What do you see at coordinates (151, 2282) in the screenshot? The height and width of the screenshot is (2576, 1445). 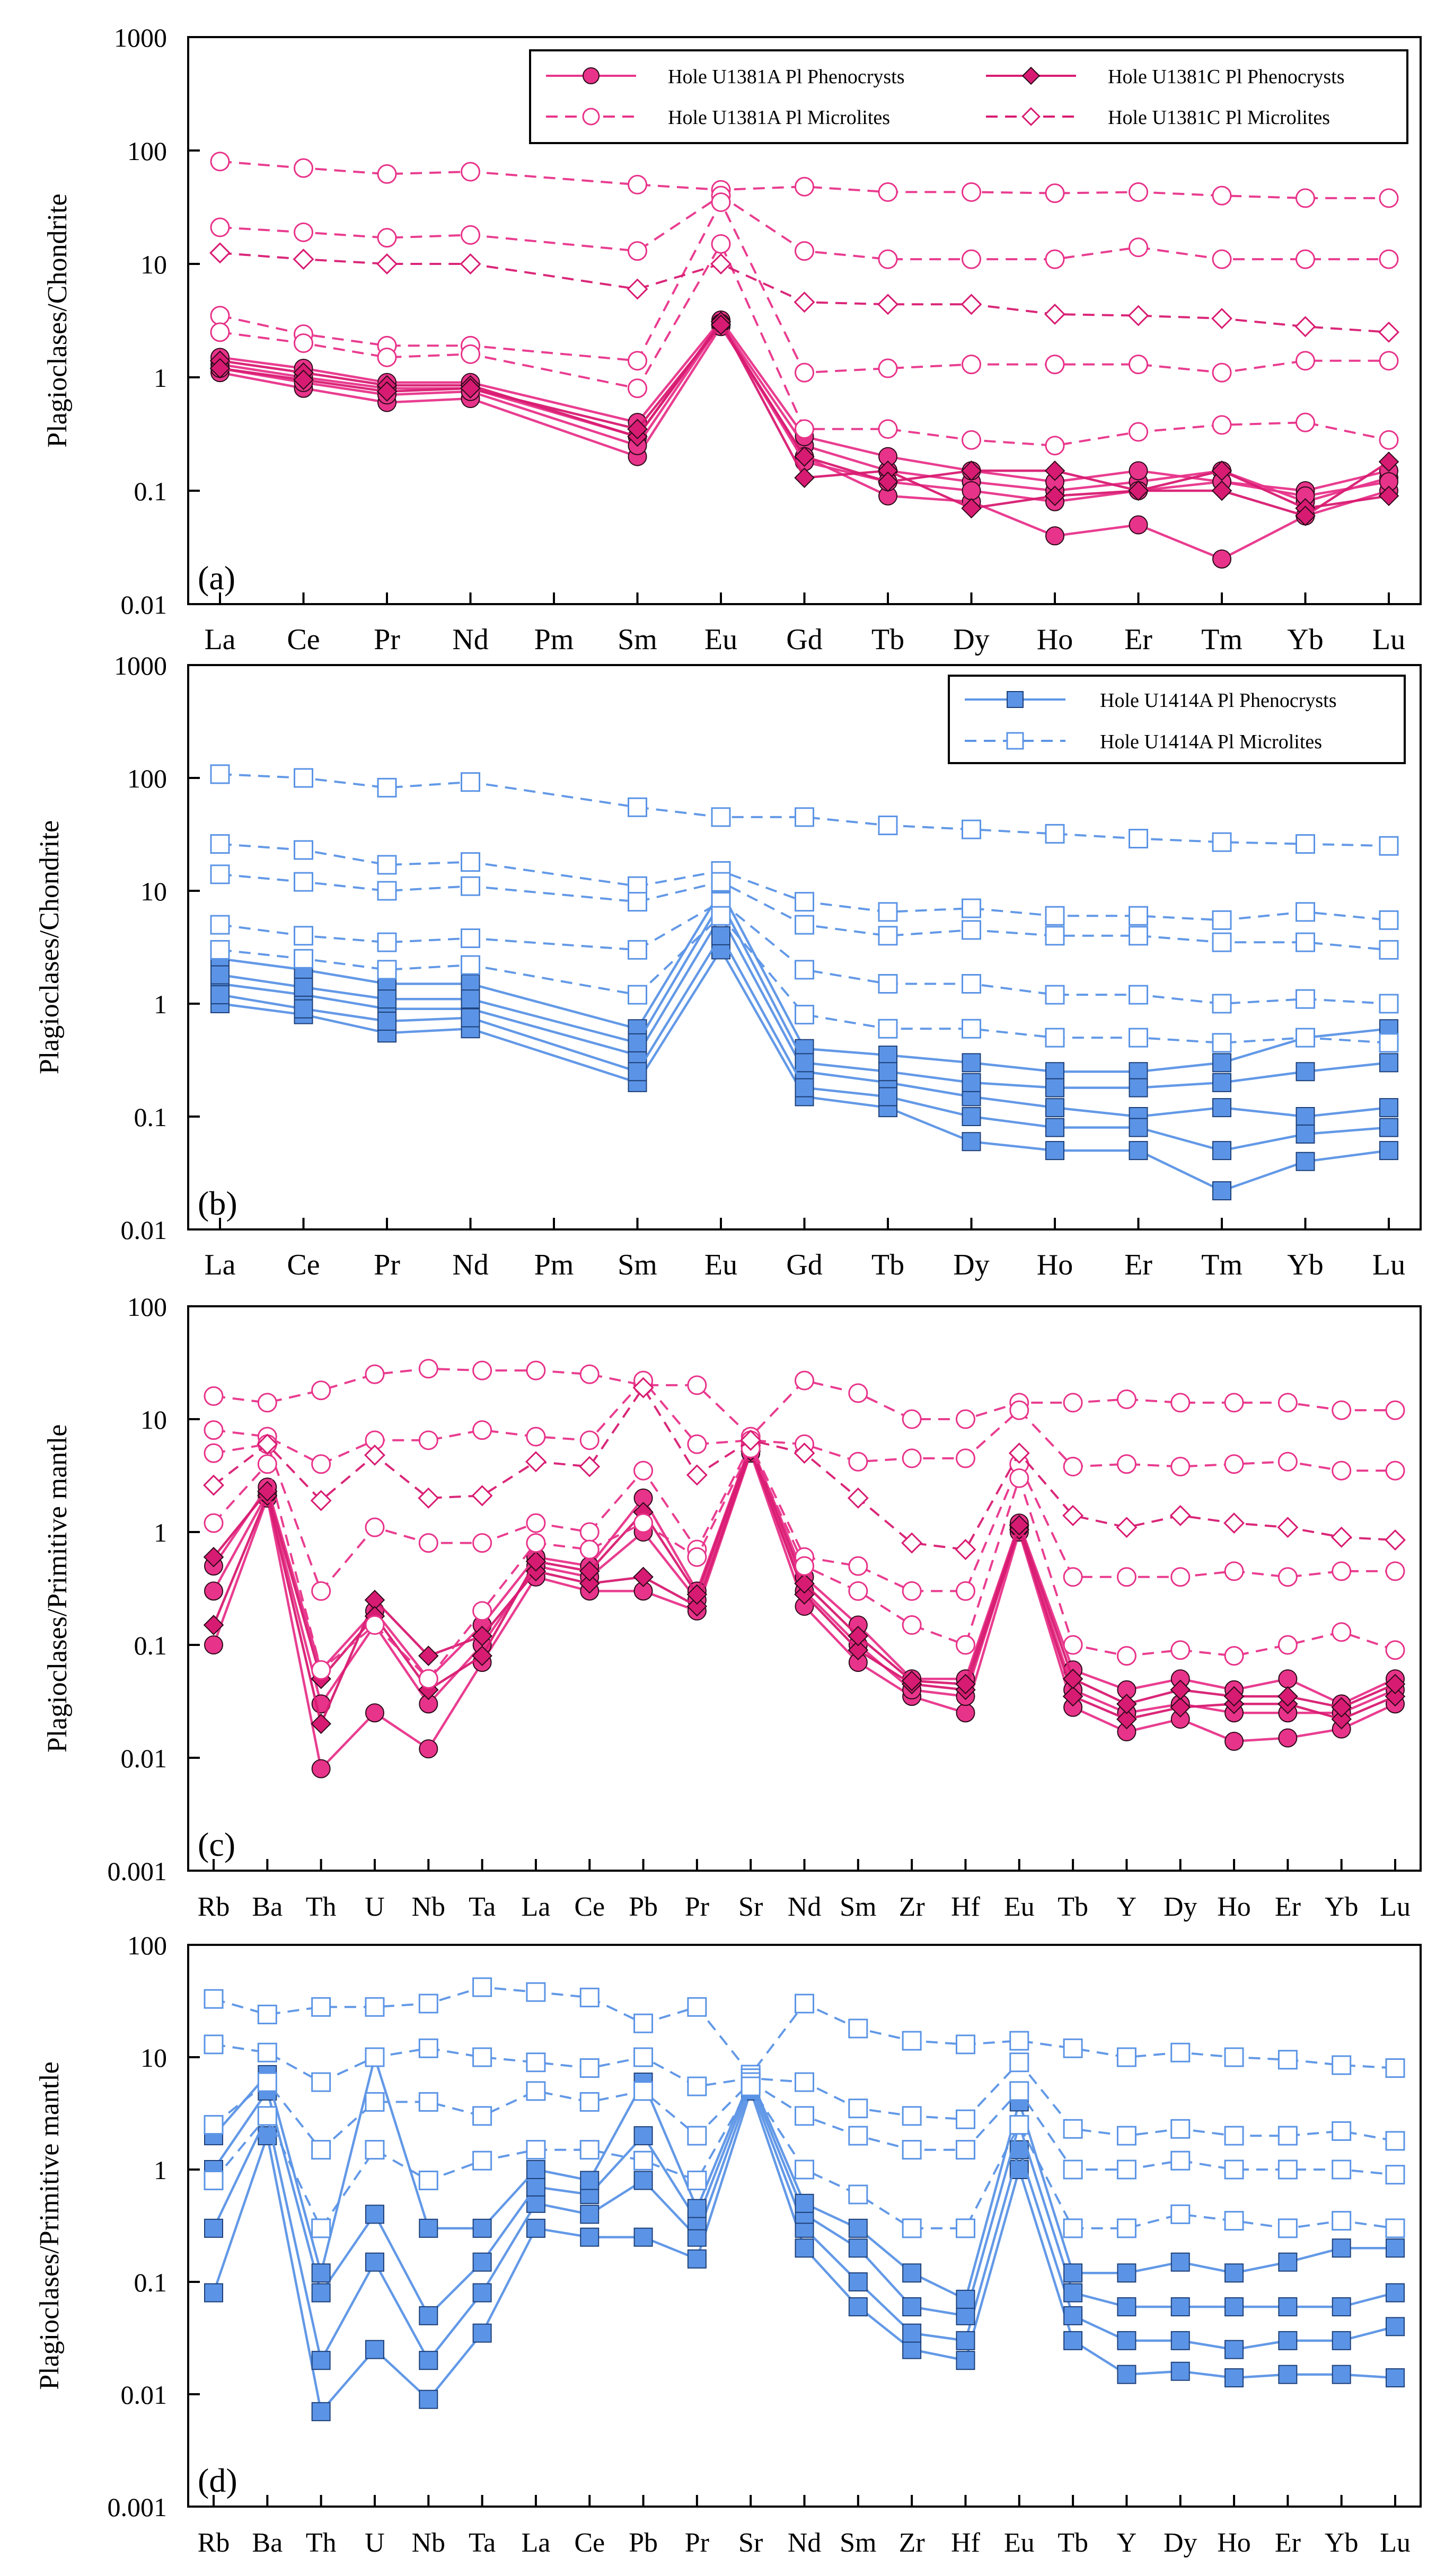 I see `y-tick-label: 0.1` at bounding box center [151, 2282].